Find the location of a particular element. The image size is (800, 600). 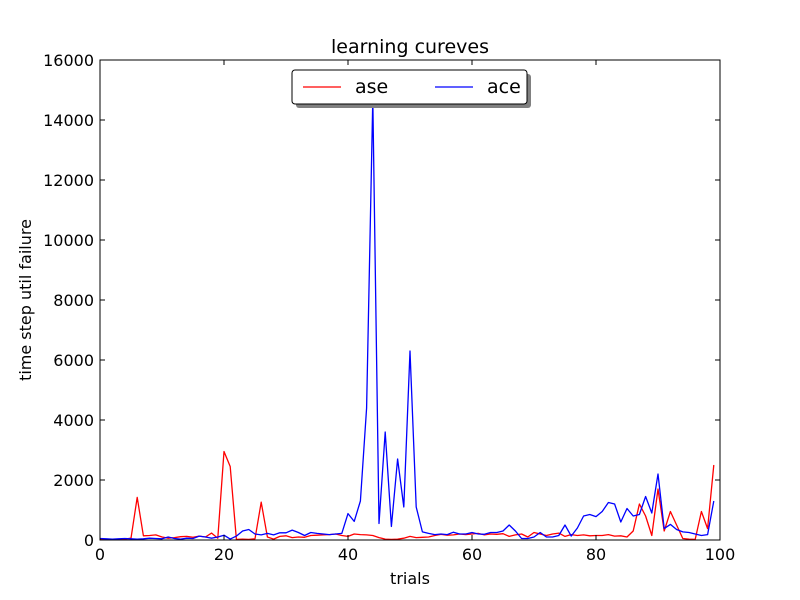

y-tick-label: 16000 is located at coordinates (68, 60).